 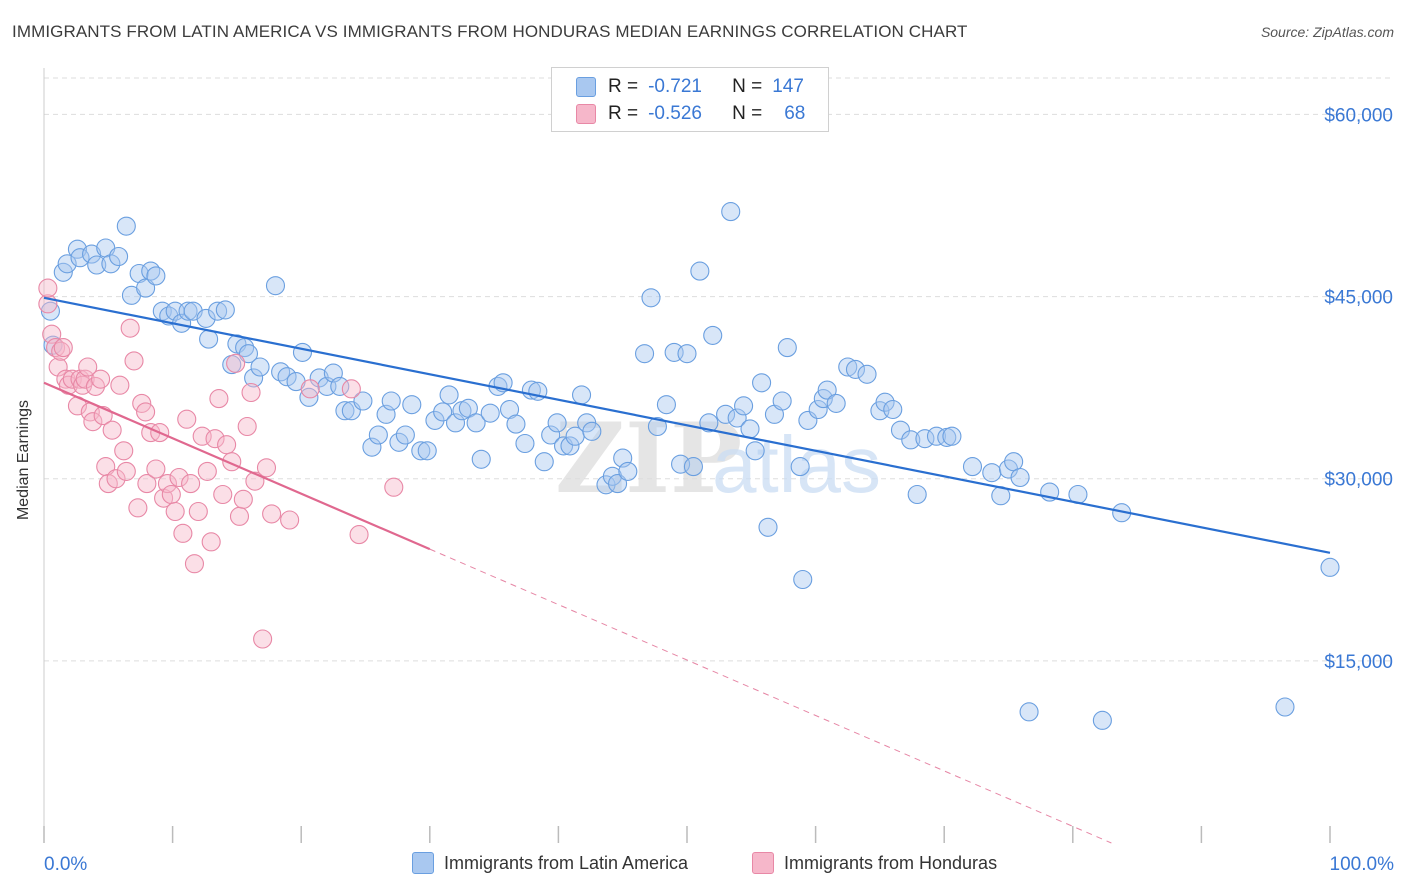 What do you see at coordinates (586, 114) in the screenshot?
I see `swatch-honduras` at bounding box center [586, 114].